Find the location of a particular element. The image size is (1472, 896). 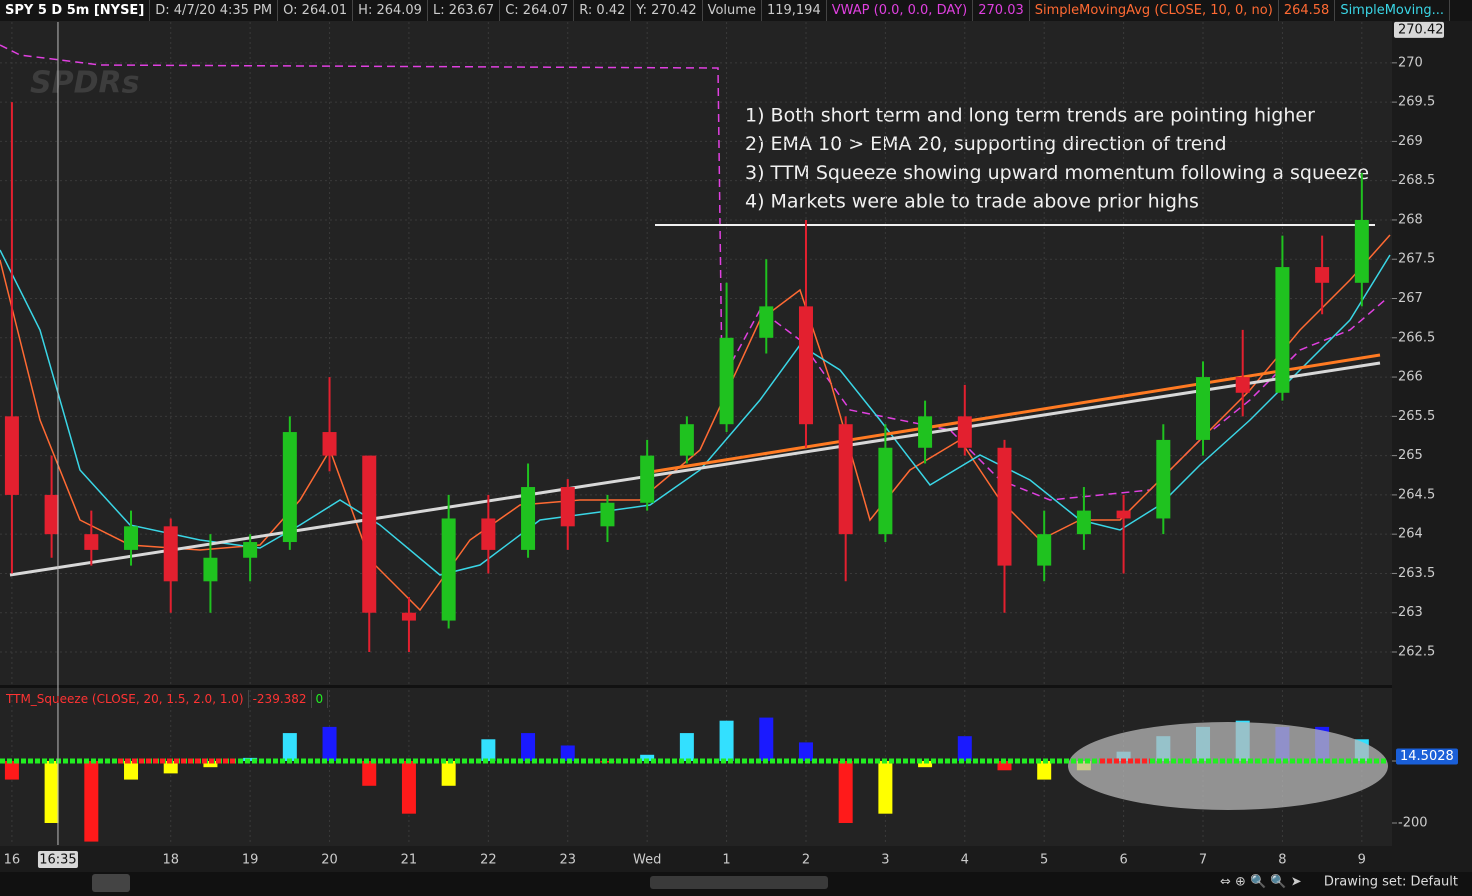

y-tick-label: 267 is located at coordinates (1410, 298).